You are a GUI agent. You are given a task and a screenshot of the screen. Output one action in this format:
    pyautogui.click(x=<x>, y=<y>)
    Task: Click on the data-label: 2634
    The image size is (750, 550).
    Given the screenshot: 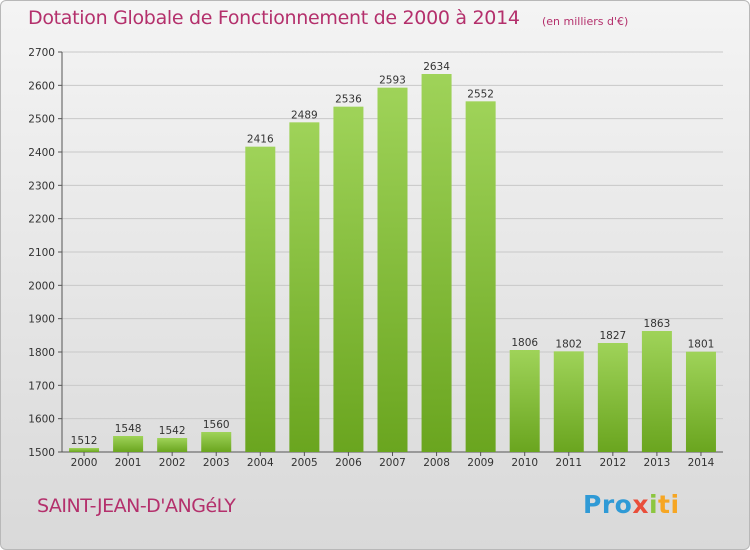 What is the action you would take?
    pyautogui.click(x=436, y=67)
    